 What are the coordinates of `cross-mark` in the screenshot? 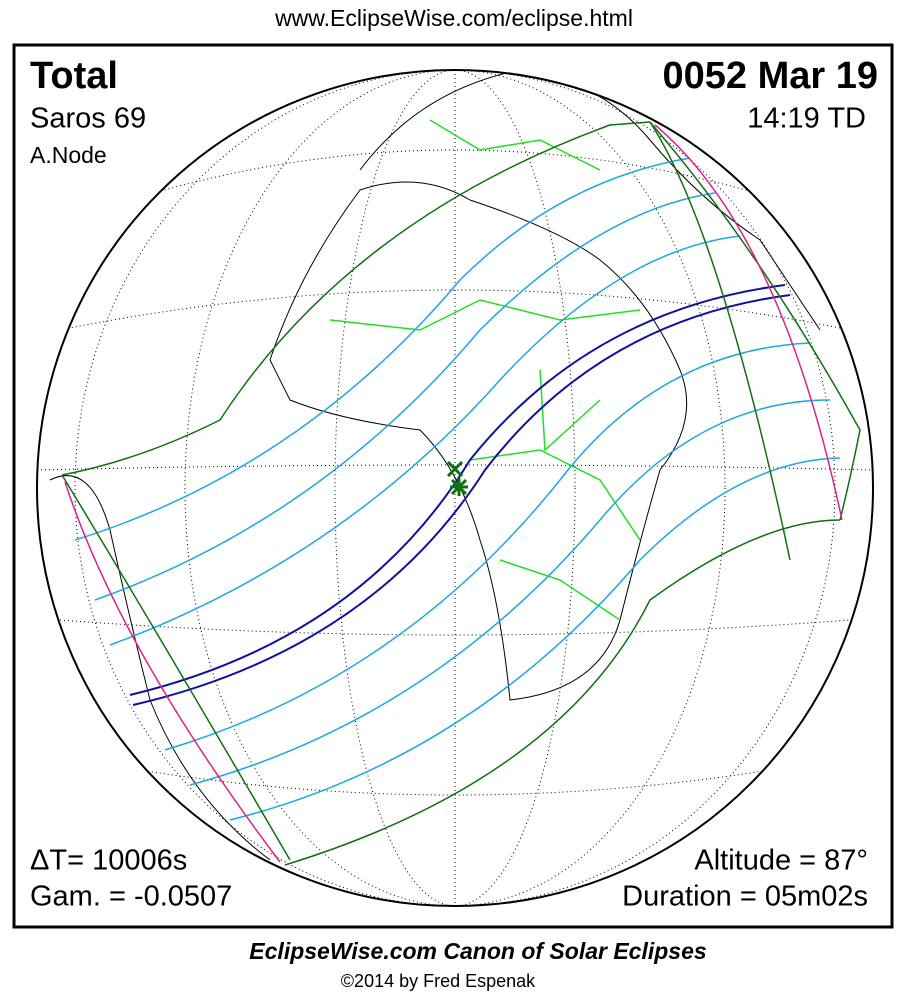 It's located at (455, 469).